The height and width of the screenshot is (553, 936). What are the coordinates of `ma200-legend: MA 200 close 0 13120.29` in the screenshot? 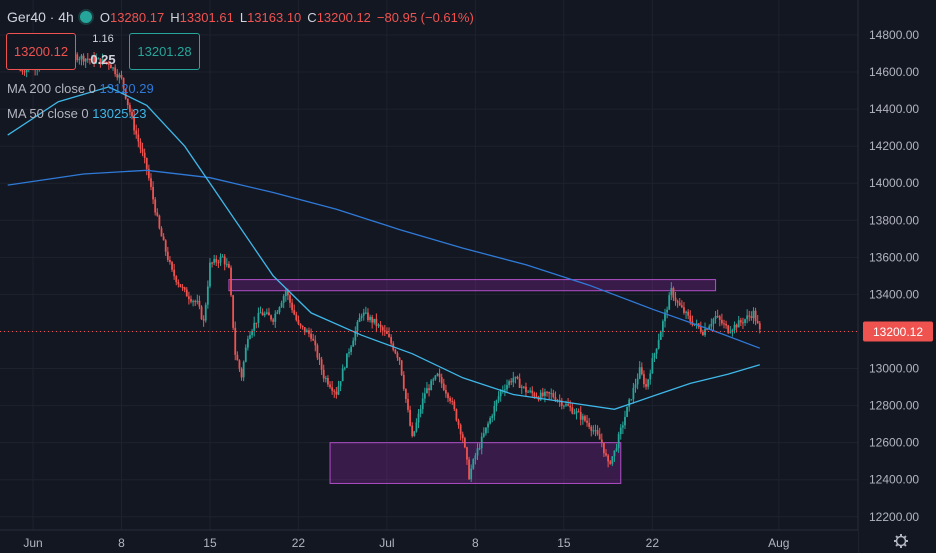 It's located at (80, 88).